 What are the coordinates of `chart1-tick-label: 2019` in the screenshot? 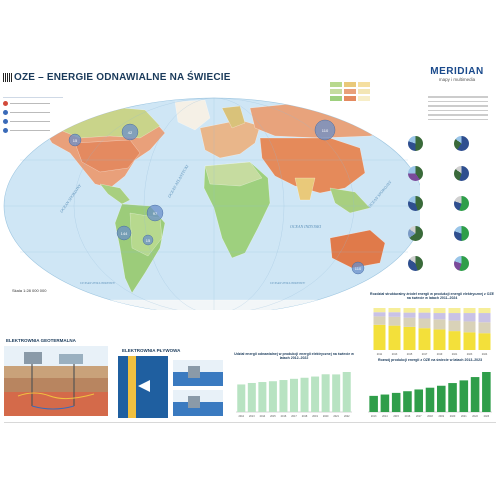 It's located at (315, 416).